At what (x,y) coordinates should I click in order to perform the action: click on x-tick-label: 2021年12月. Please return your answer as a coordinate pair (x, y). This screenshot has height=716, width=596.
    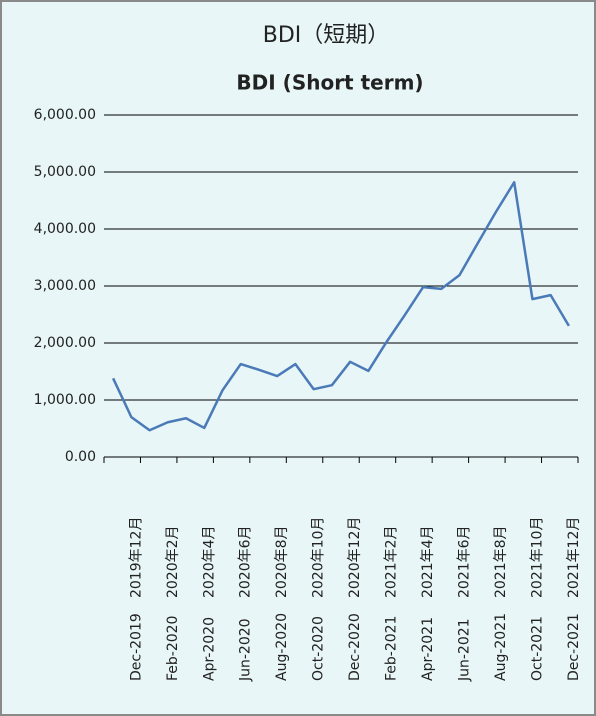
    Looking at the image, I should click on (574, 557).